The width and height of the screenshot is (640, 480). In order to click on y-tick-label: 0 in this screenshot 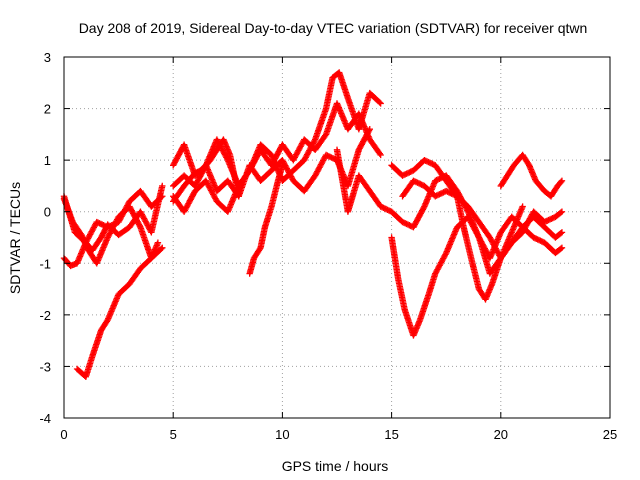, I will do `click(47, 212)`.